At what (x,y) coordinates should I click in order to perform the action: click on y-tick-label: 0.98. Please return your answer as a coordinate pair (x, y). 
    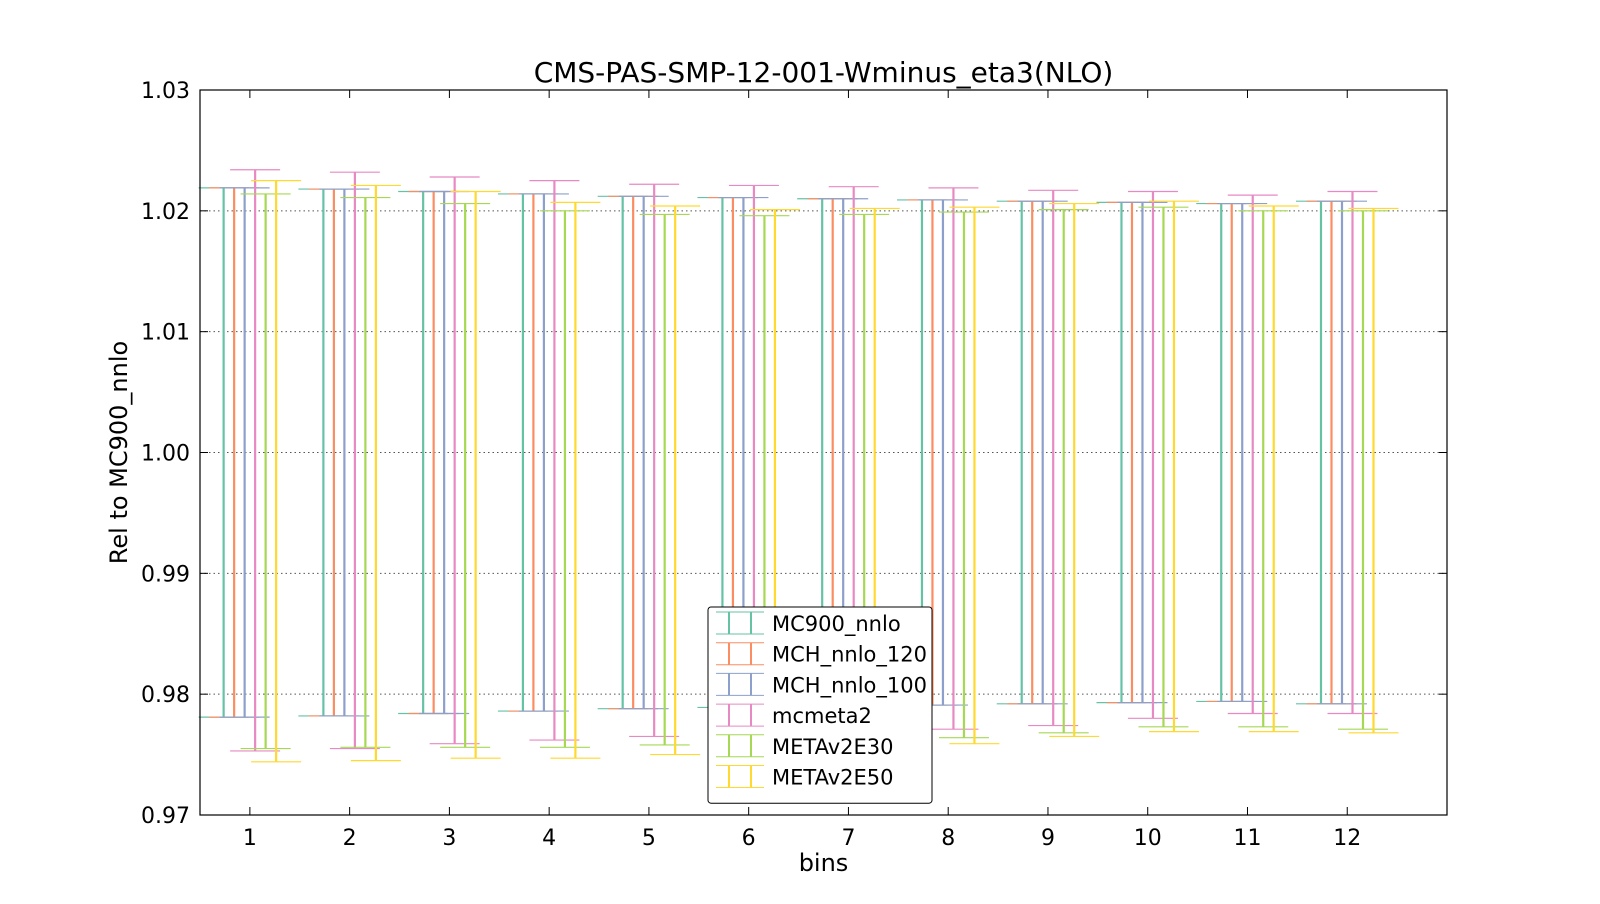
    Looking at the image, I should click on (165, 695).